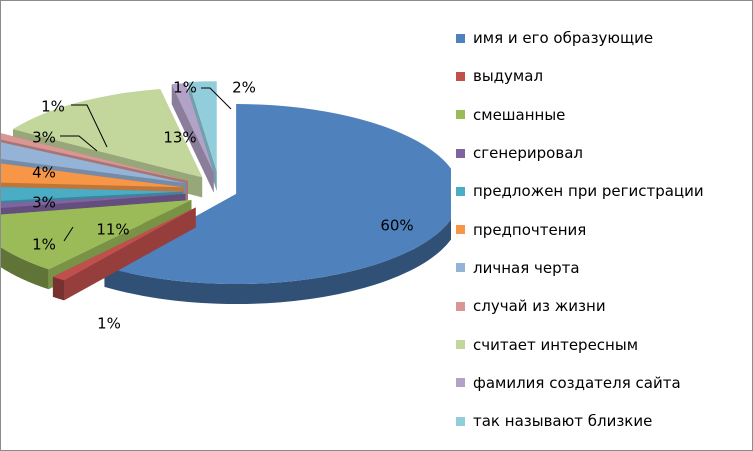  I want to click on legend-label: имя и его образующие, so click(563, 38).